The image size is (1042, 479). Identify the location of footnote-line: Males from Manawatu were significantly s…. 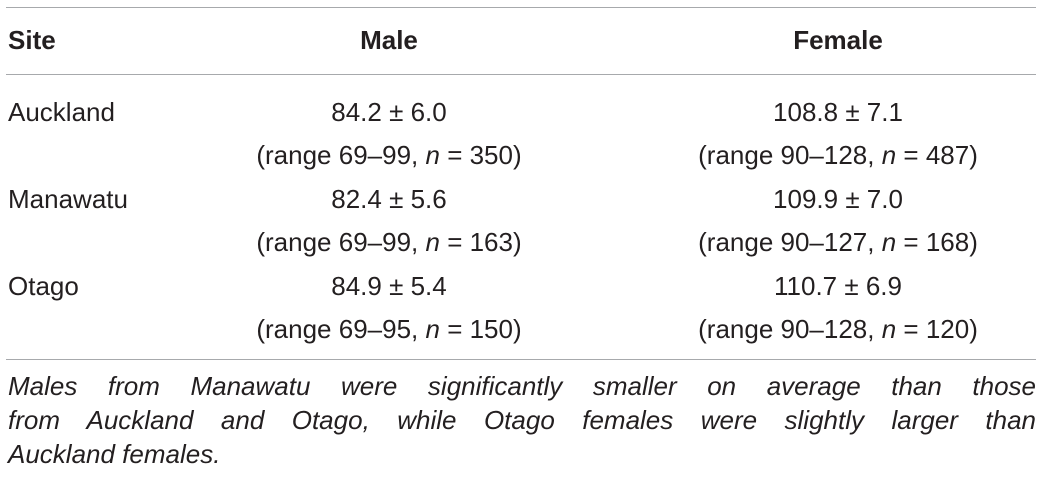
(522, 386).